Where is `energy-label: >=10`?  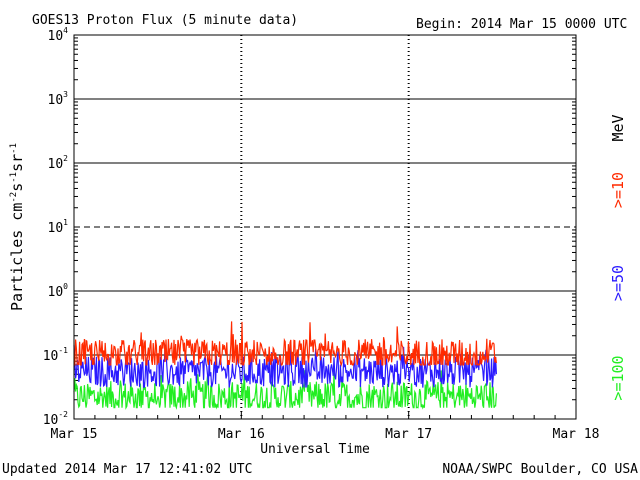 energy-label: >=10 is located at coordinates (618, 190).